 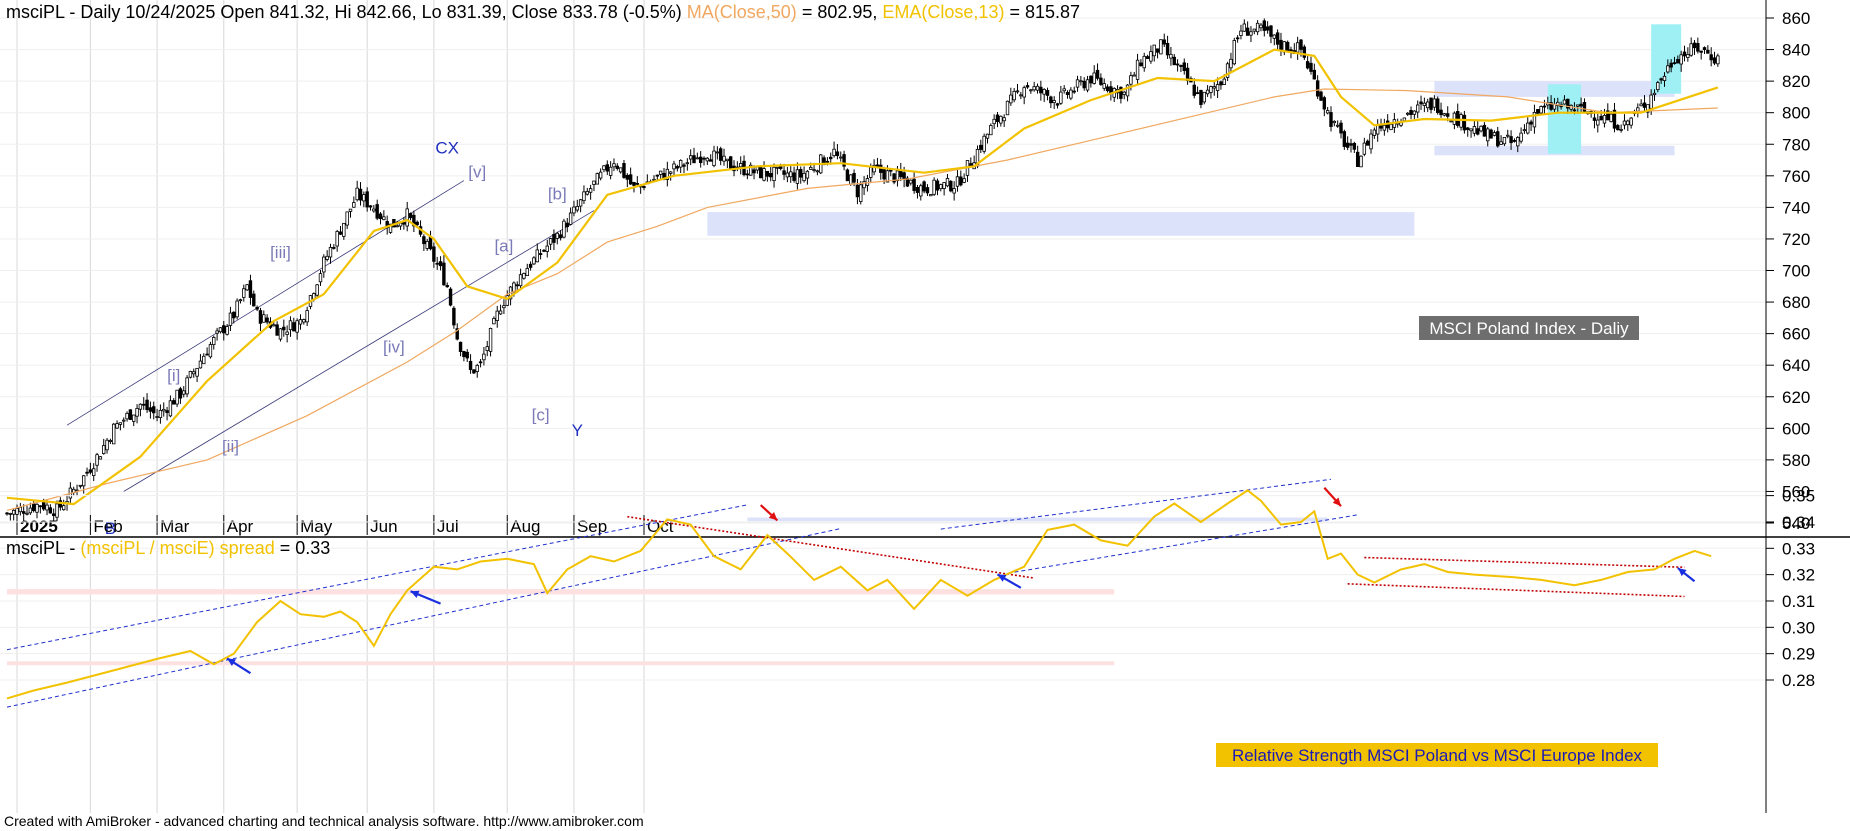 I want to click on arrow-head, so click(x=773, y=516).